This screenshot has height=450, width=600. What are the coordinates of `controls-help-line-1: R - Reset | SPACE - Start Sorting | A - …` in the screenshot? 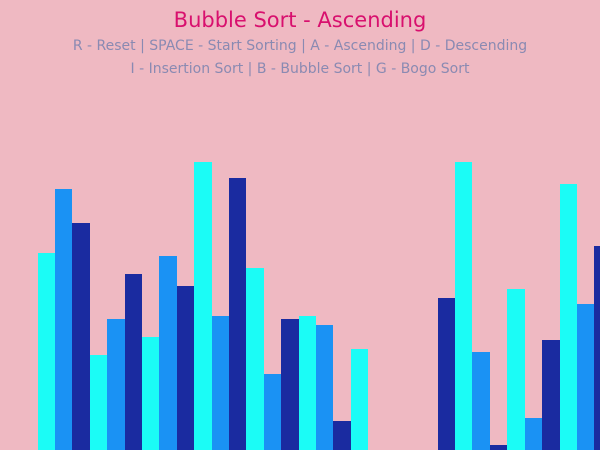 It's located at (300, 46).